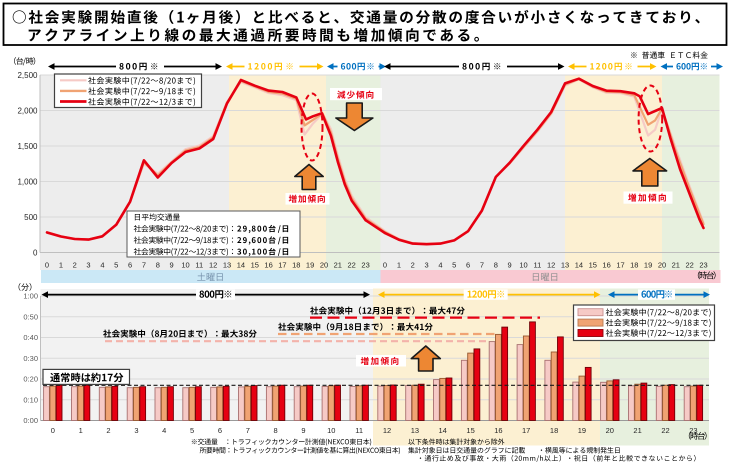  Describe the element at coordinates (30, 316) in the screenshot. I see `svg-text: 0:50` at that location.